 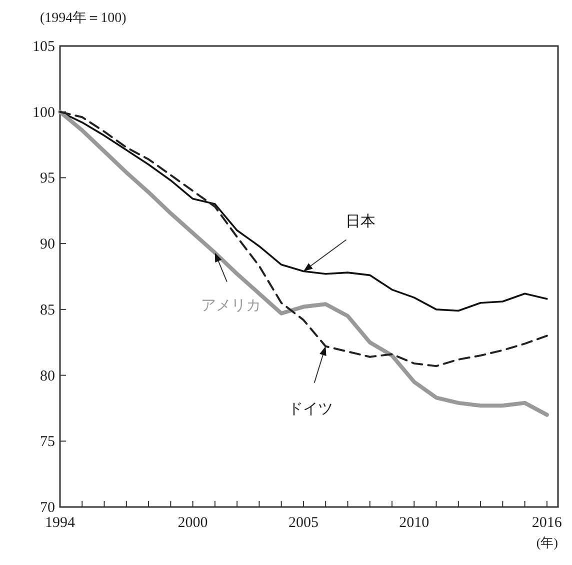 I want to click on x-axis-title: (年), so click(x=547, y=542).